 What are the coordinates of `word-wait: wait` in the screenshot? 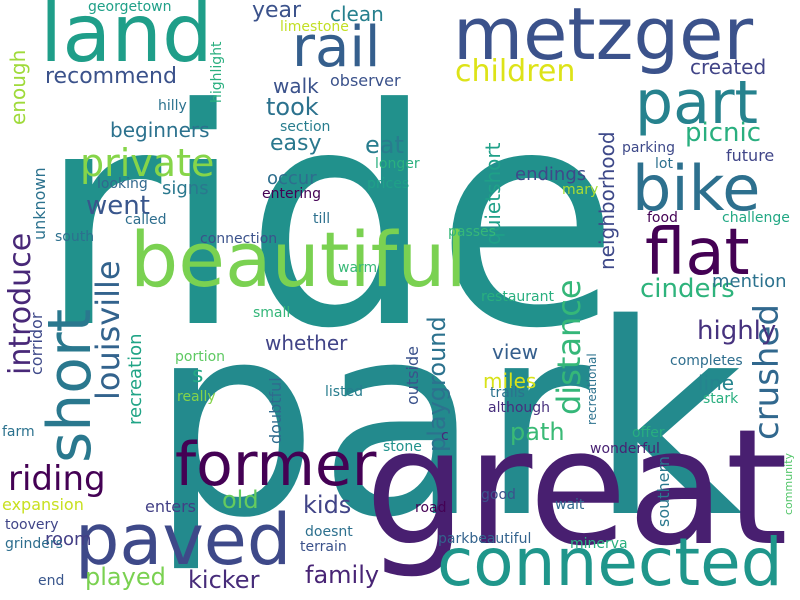 It's located at (570, 505).